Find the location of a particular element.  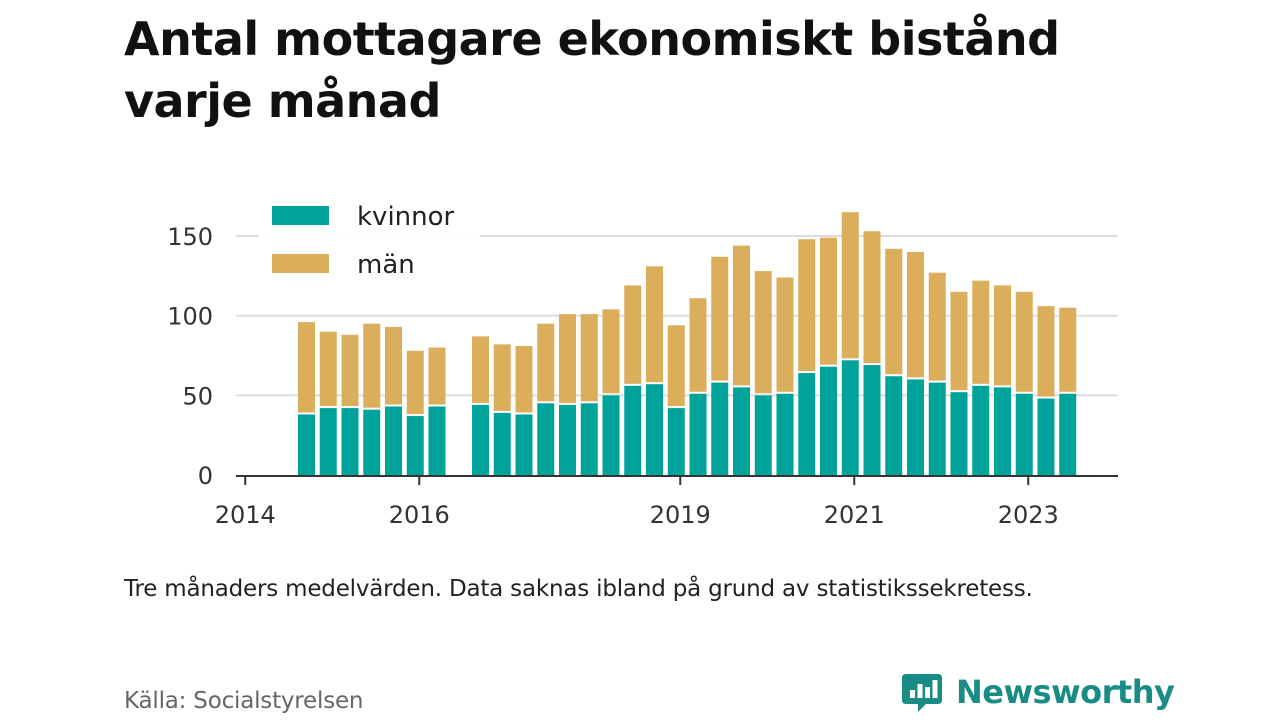

y-tick-label: 100 is located at coordinates (190, 317).